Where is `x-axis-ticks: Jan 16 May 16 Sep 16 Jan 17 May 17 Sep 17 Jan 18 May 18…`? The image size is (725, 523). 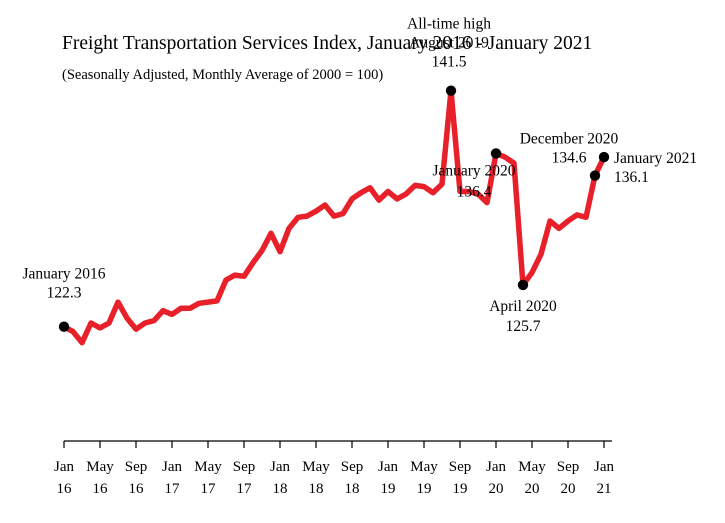 x-axis-ticks: Jan 16 May 16 Sep 16 Jan 17 May 17 Sep 17 Jan 18 May 18… is located at coordinates (334, 469).